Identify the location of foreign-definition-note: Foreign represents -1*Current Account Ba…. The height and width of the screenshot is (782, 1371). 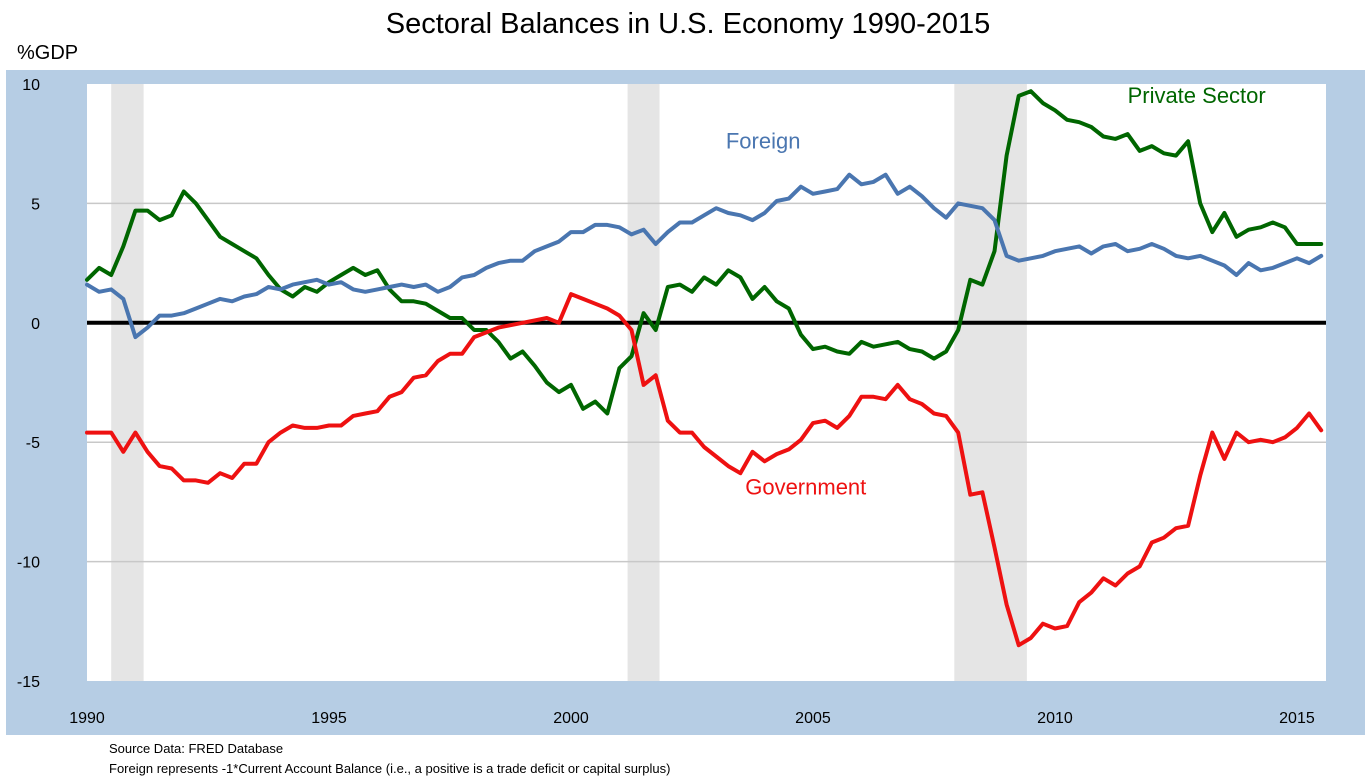
(390, 768).